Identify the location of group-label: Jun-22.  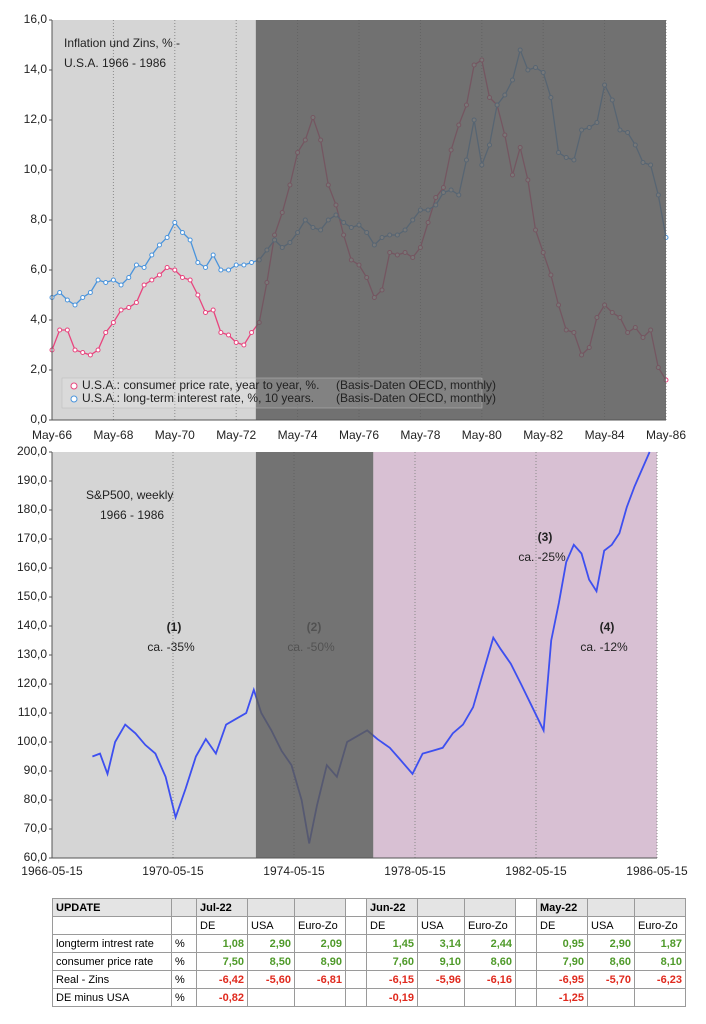
(392, 907).